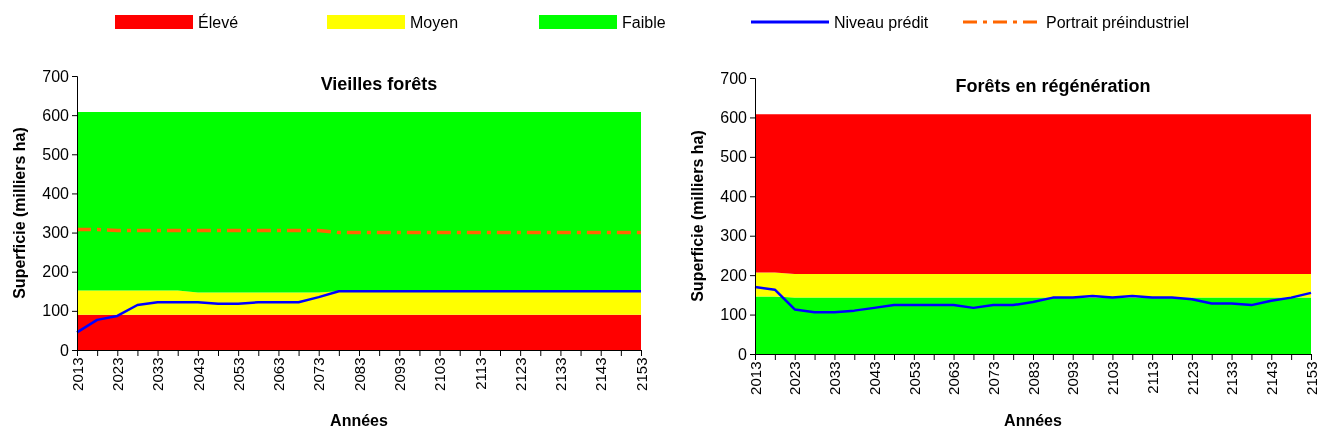 This screenshot has width=1319, height=428. I want to click on legend-label: Faible, so click(644, 22).